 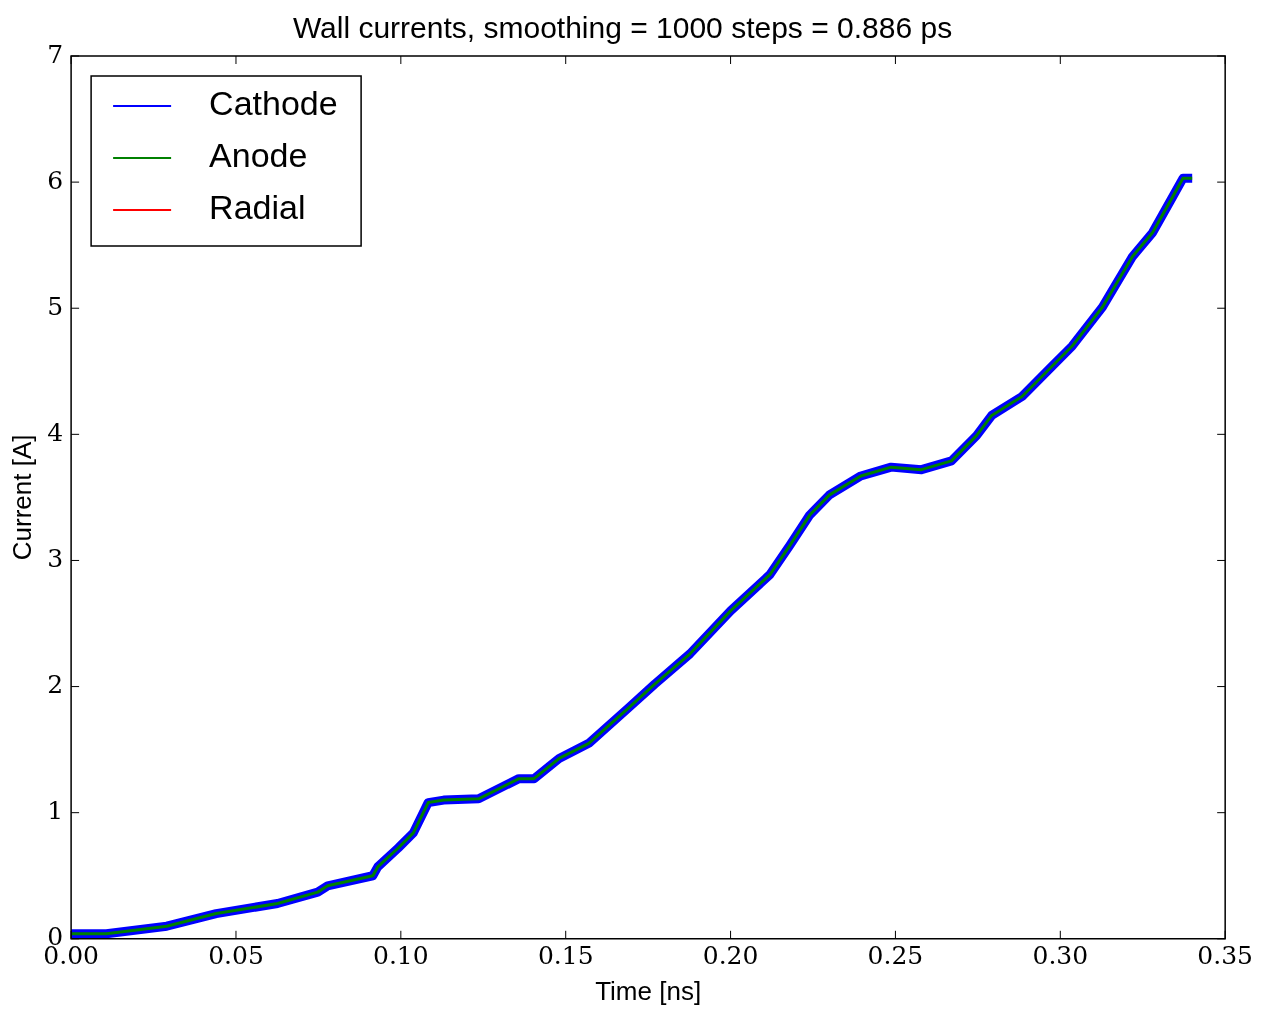 I want to click on x-tick-label: 0.10, so click(x=401, y=956).